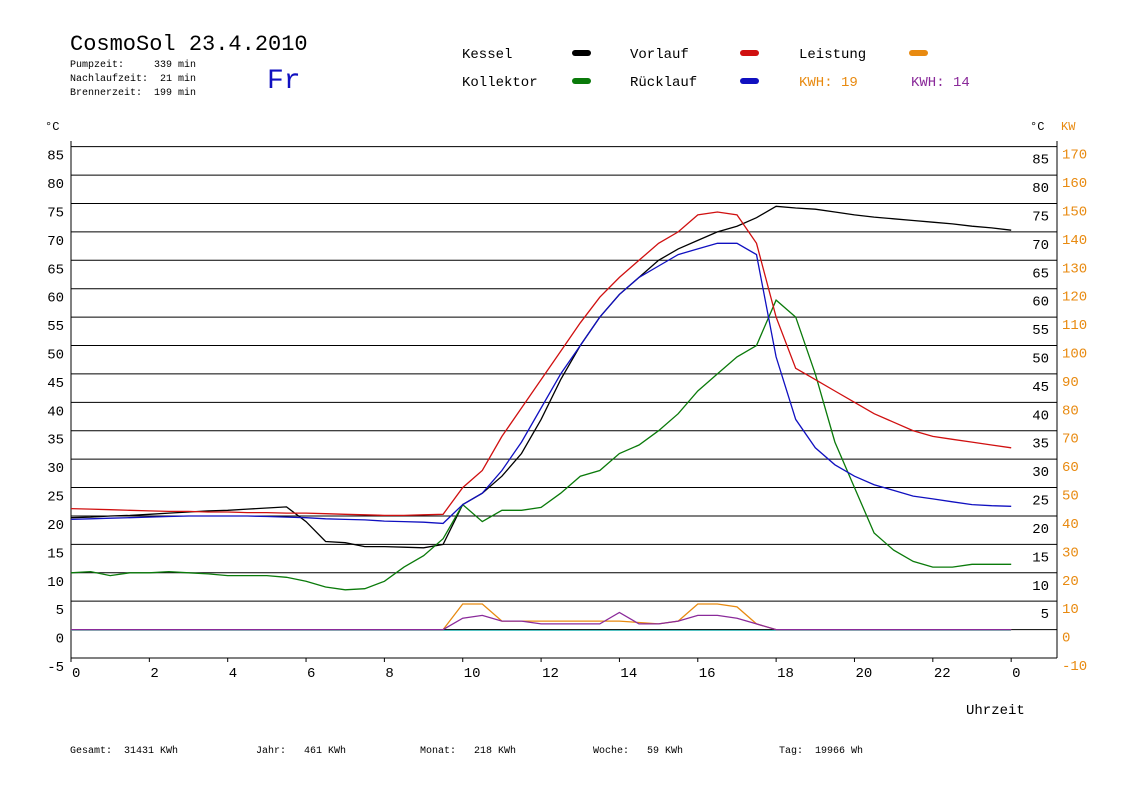  Describe the element at coordinates (1040, 246) in the screenshot. I see `y-right-tick-label: 70` at that location.